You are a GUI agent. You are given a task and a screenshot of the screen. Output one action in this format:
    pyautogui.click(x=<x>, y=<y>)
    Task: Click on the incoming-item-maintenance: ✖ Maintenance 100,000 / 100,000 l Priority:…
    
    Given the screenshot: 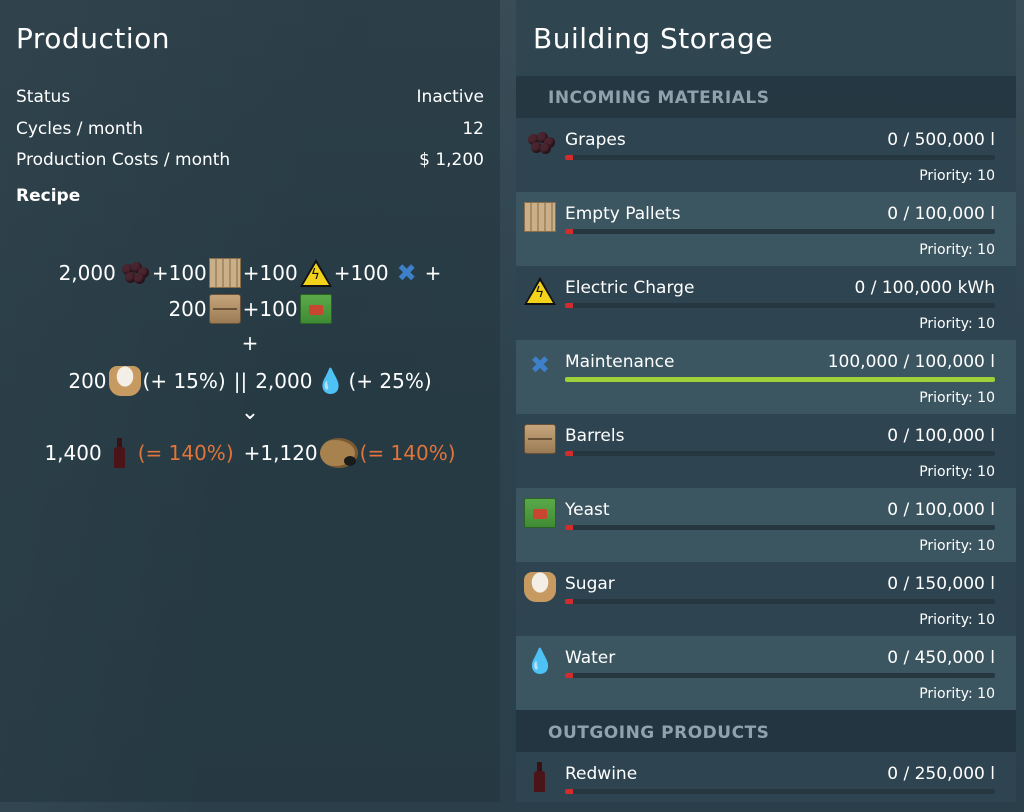 What is the action you would take?
    pyautogui.click(x=766, y=377)
    